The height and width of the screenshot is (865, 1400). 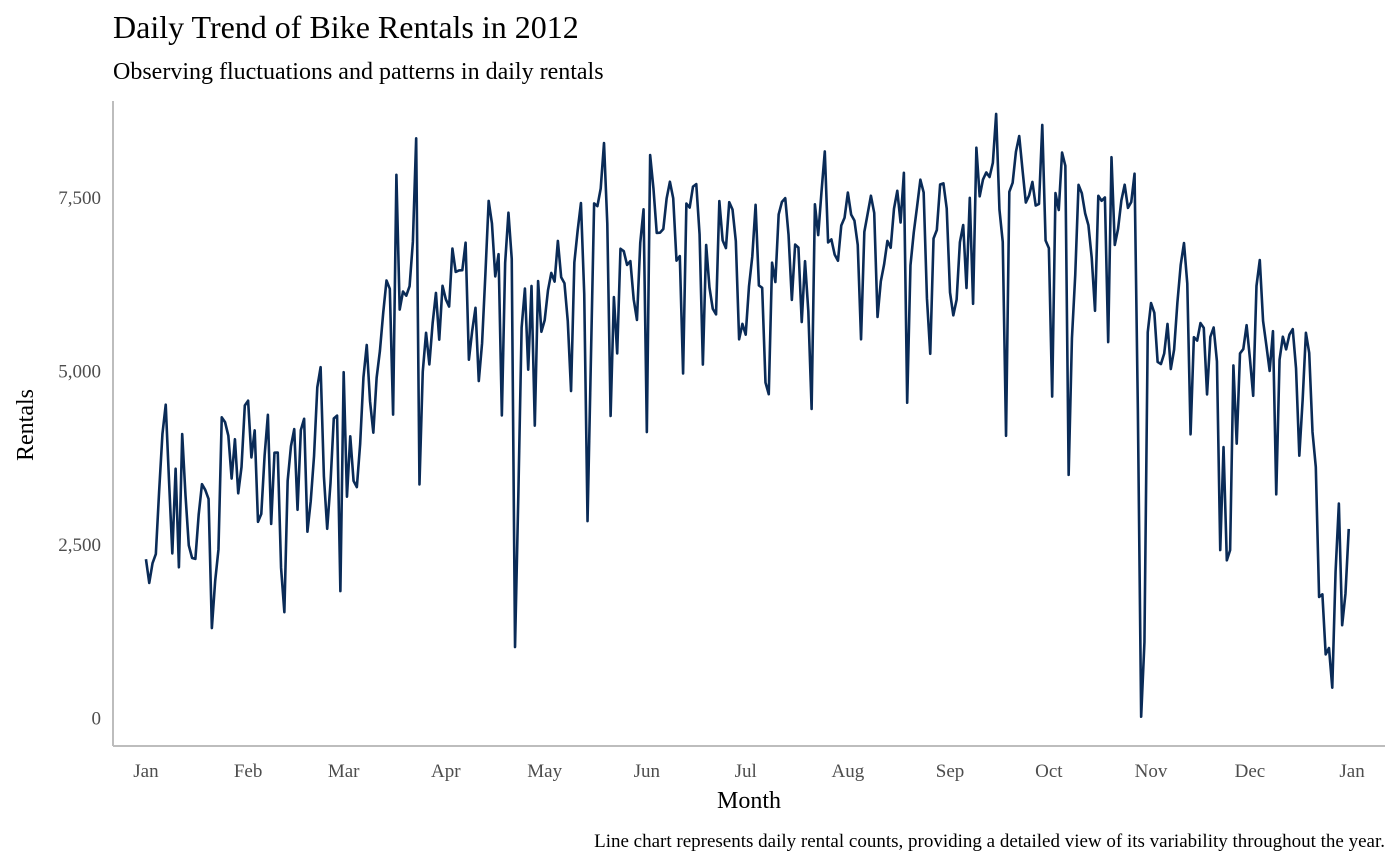 What do you see at coordinates (79, 545) in the screenshot?
I see `y-tick-label: 2,500` at bounding box center [79, 545].